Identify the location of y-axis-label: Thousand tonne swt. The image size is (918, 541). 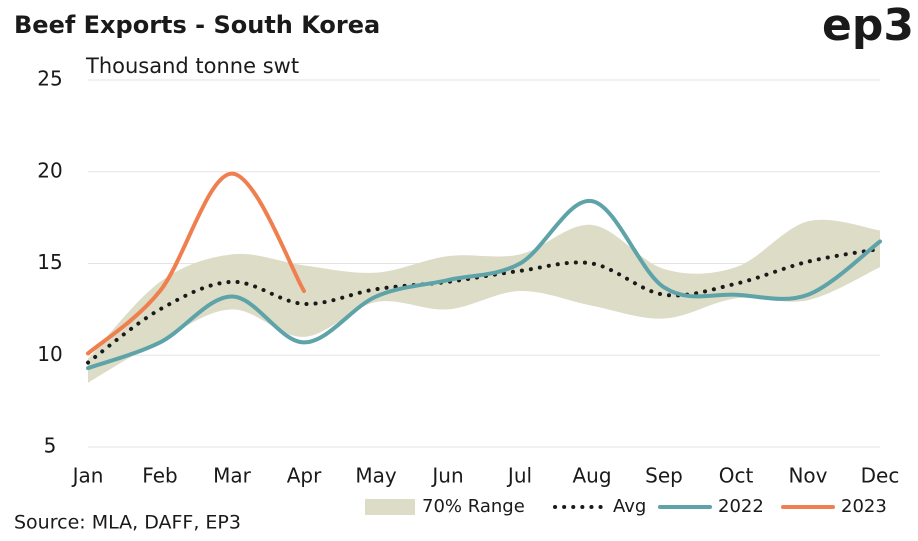
(192, 66).